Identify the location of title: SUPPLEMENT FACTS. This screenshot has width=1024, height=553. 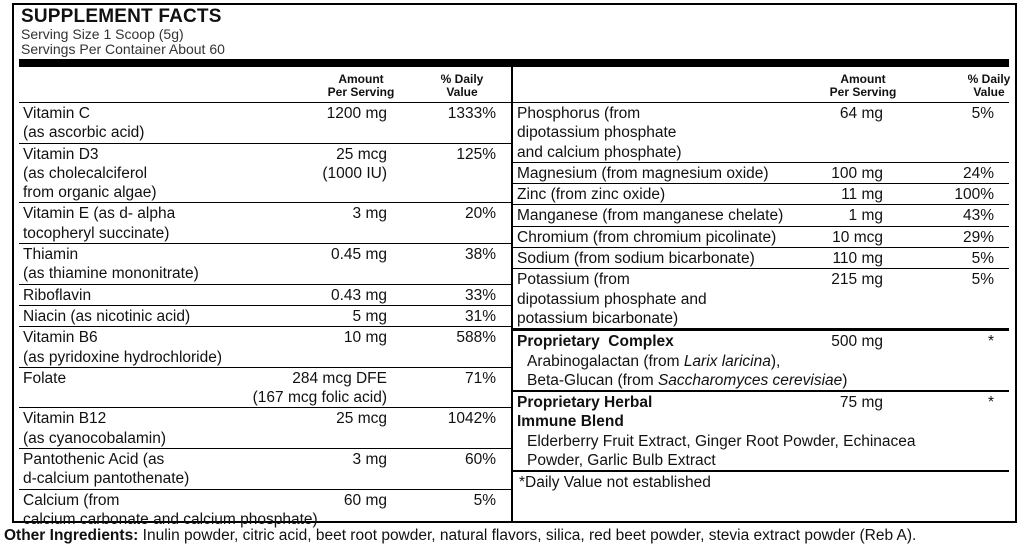
(121, 16).